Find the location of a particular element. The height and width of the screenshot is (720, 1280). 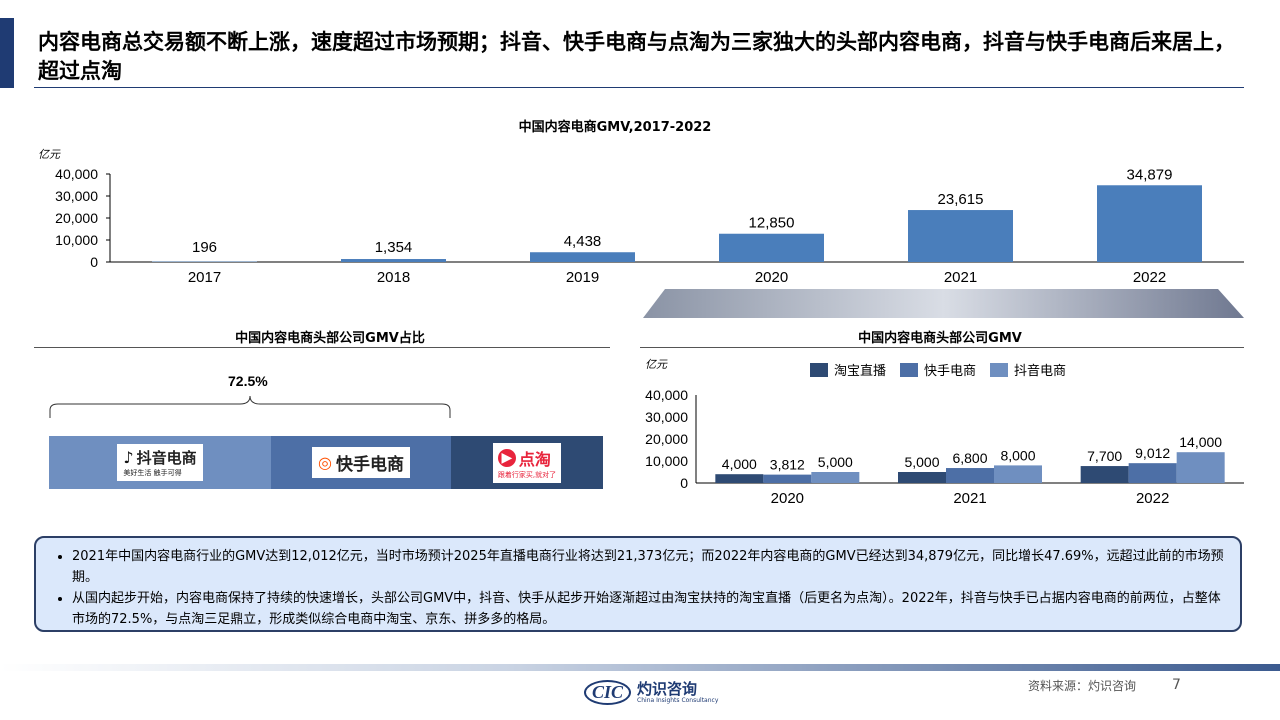

share-title: 中国内容电商头部公司GMV占比 is located at coordinates (330, 338).